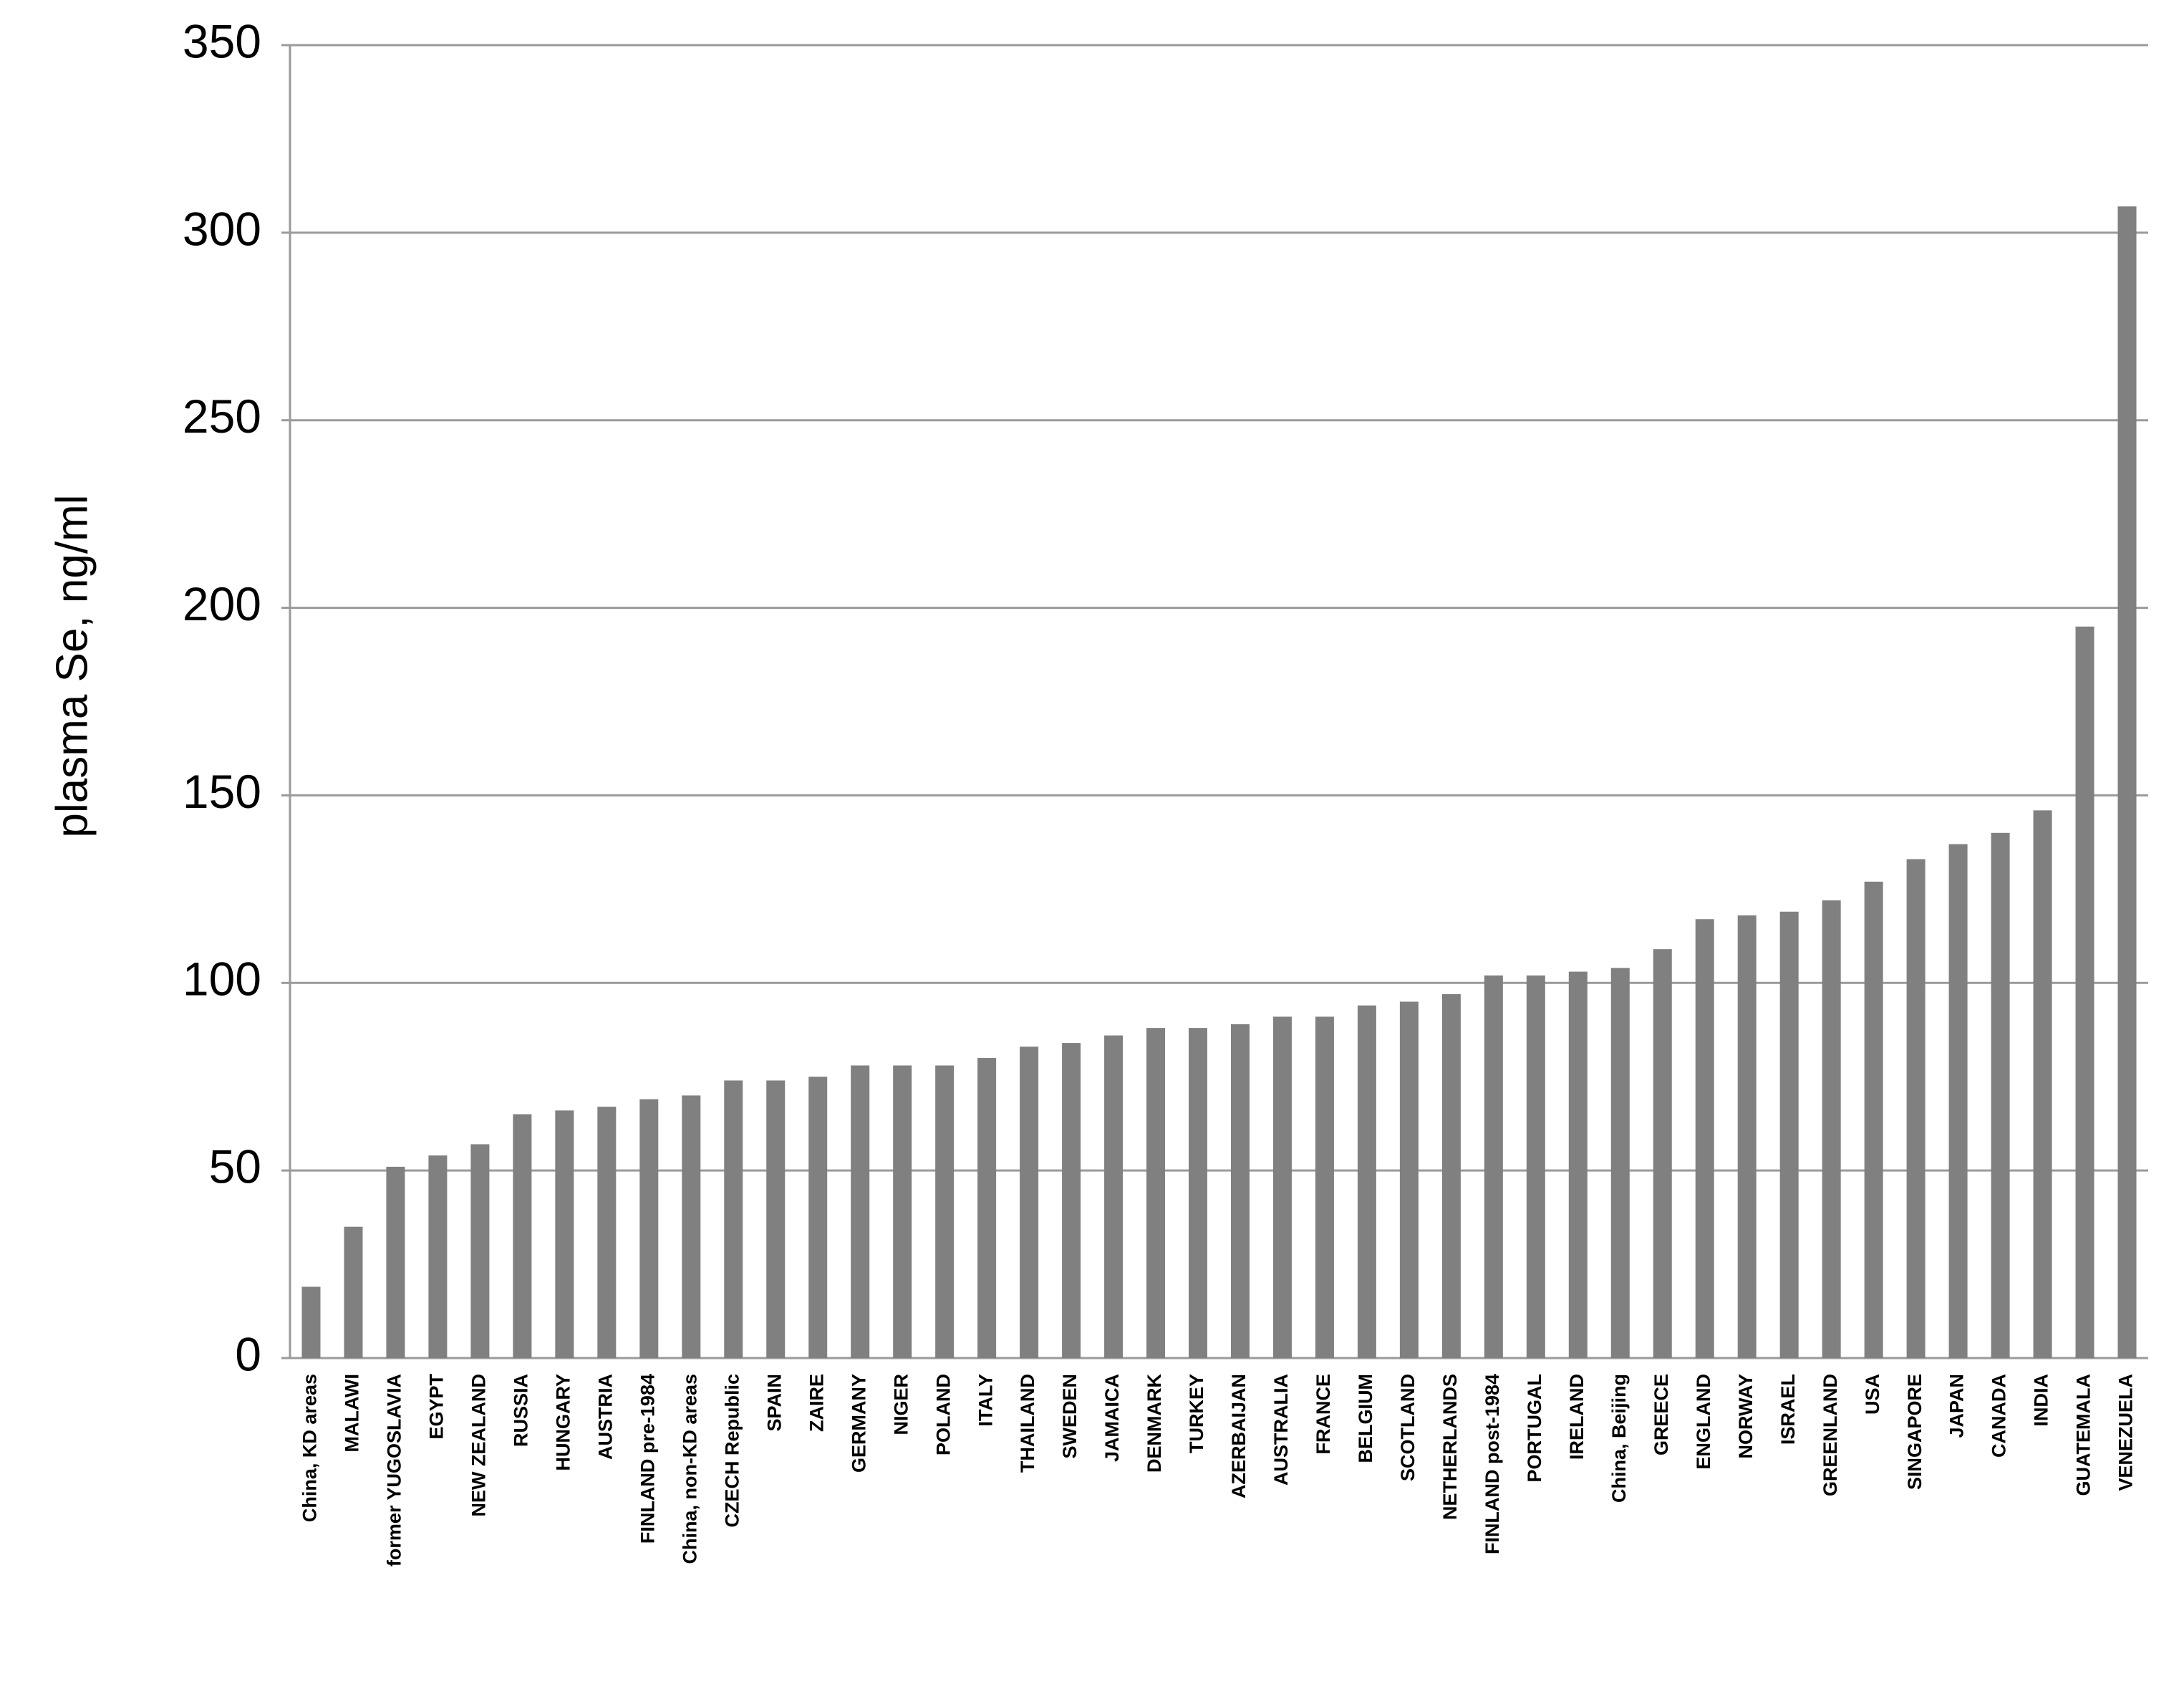 The height and width of the screenshot is (1699, 2184). I want to click on y-tick-label: 250, so click(222, 417).